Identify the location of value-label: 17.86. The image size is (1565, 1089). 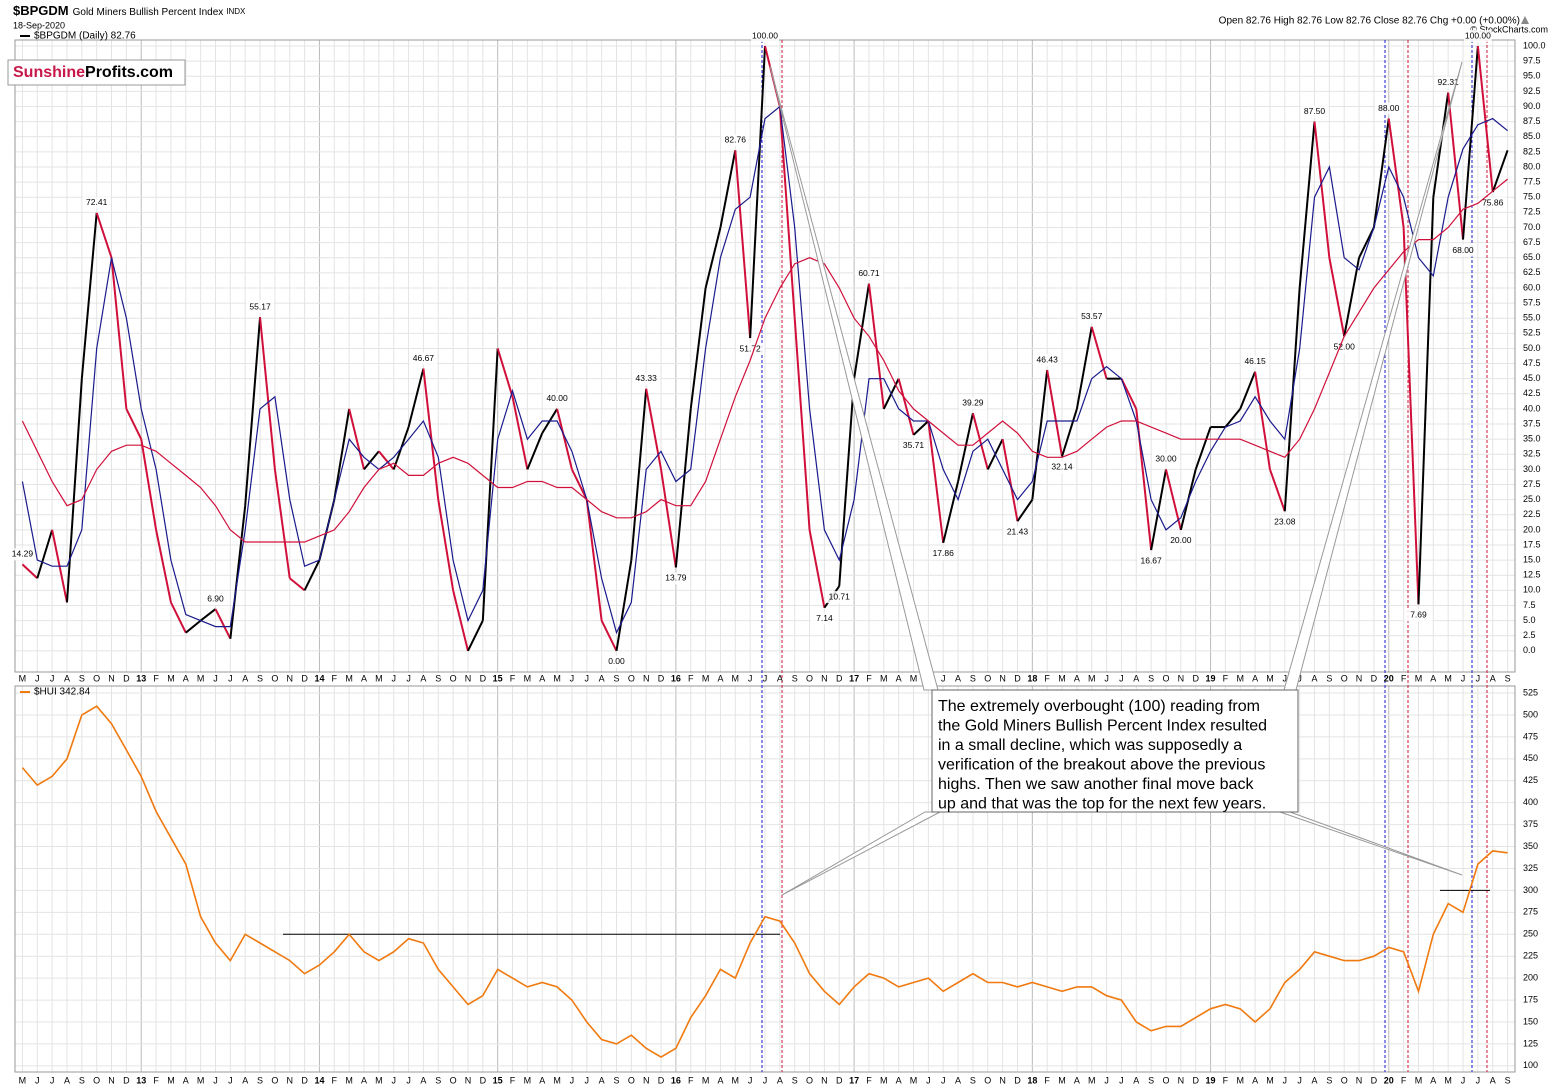
(944, 553).